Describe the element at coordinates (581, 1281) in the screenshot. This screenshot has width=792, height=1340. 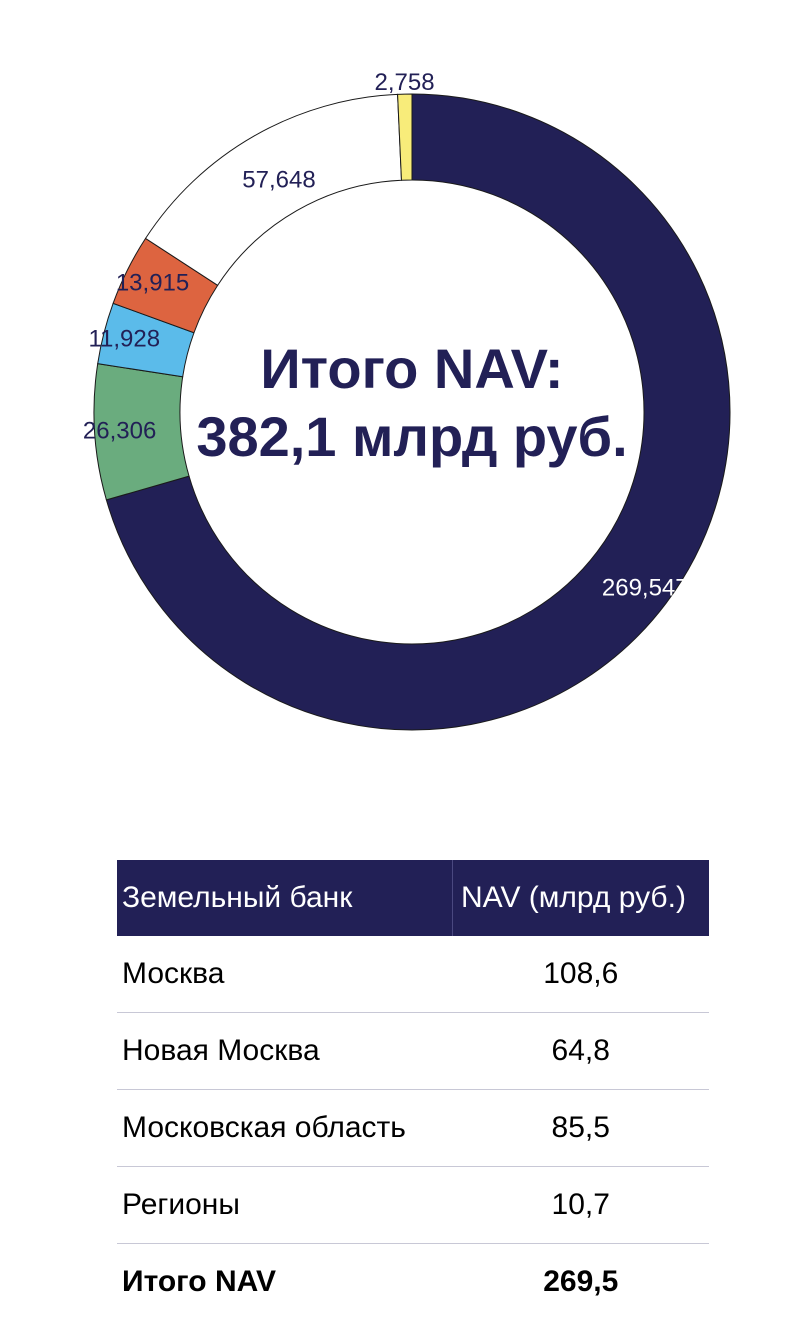
I see `total-value: 269,5` at that location.